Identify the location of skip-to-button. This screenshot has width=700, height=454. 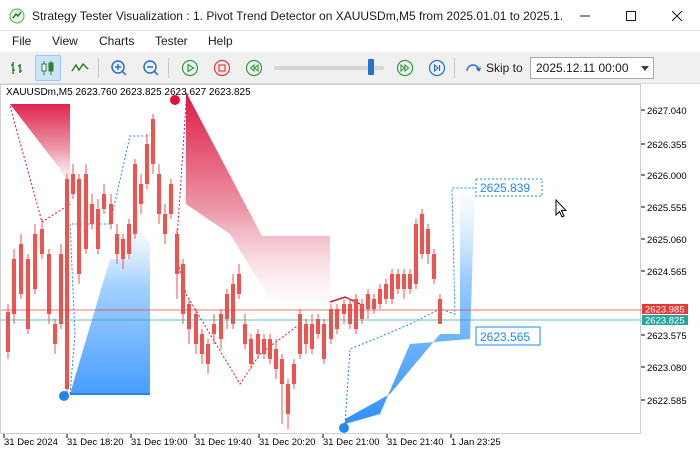
(473, 68).